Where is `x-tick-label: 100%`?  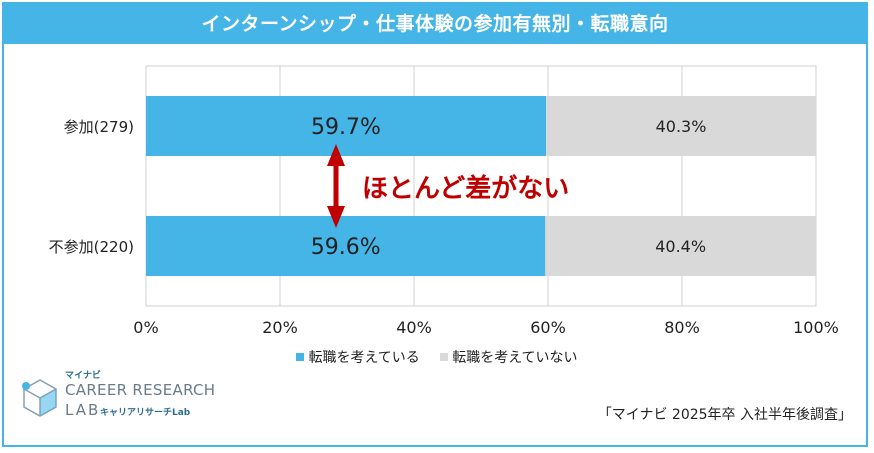 x-tick-label: 100% is located at coordinates (816, 327).